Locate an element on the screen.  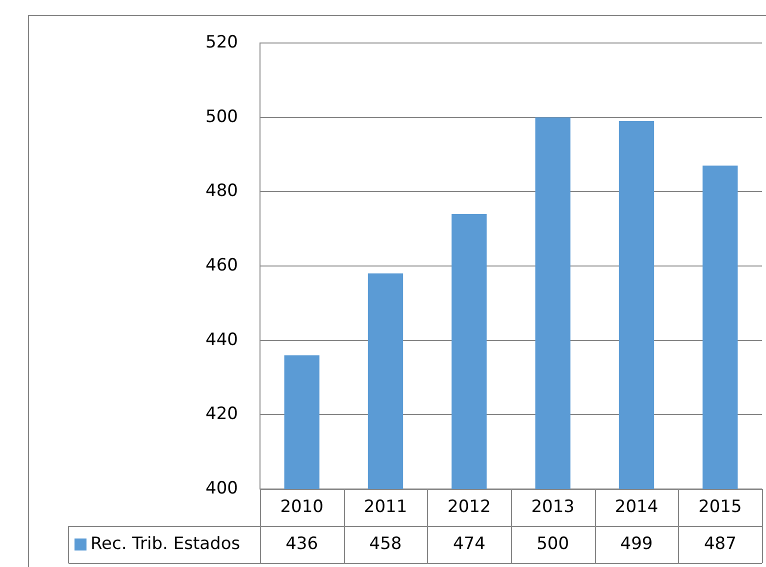
data-label: 474 is located at coordinates (469, 544).